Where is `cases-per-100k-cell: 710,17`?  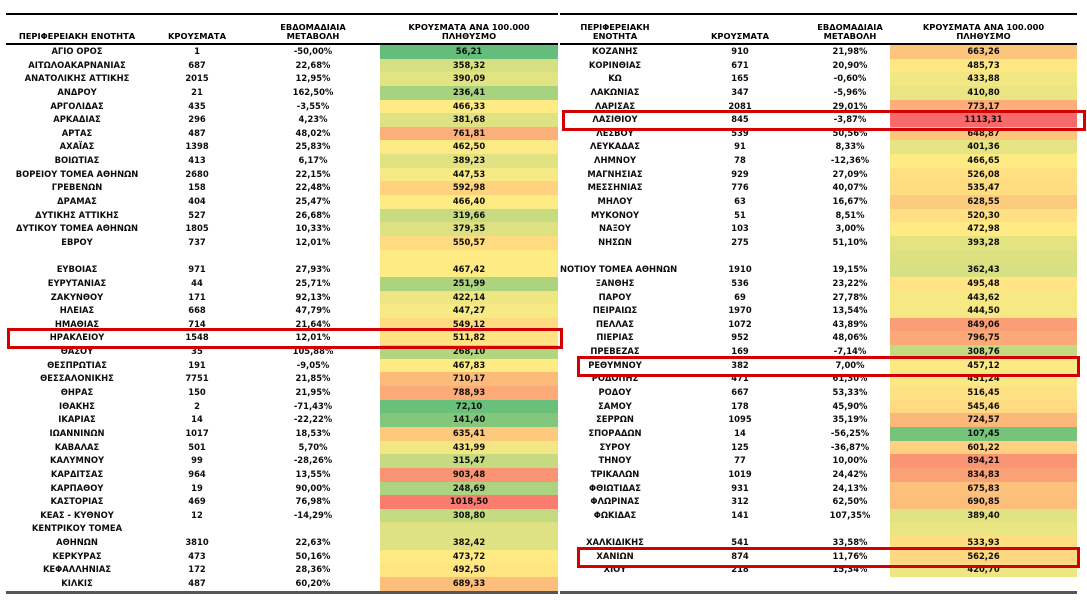
cases-per-100k-cell: 710,17 is located at coordinates (469, 379).